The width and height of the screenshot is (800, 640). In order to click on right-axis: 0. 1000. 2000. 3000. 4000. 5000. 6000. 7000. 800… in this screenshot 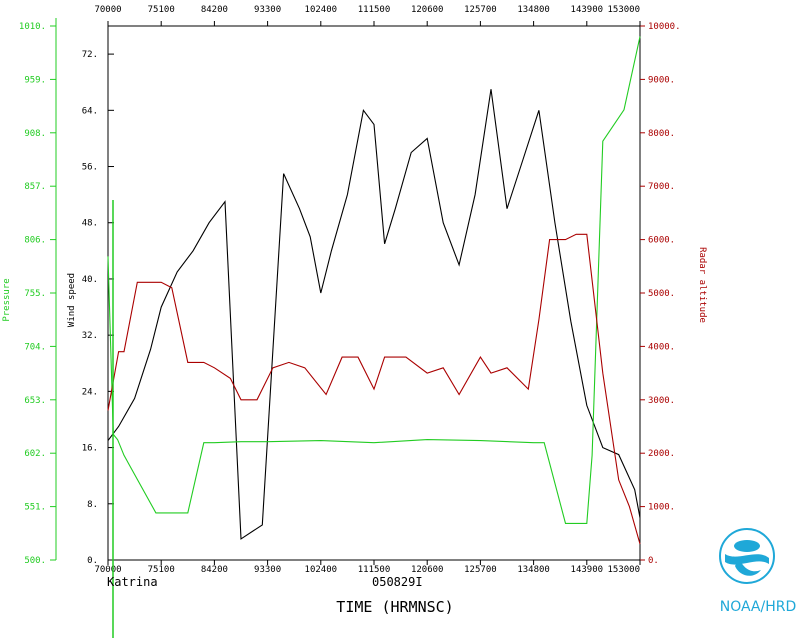, I will do `click(660, 294)`.